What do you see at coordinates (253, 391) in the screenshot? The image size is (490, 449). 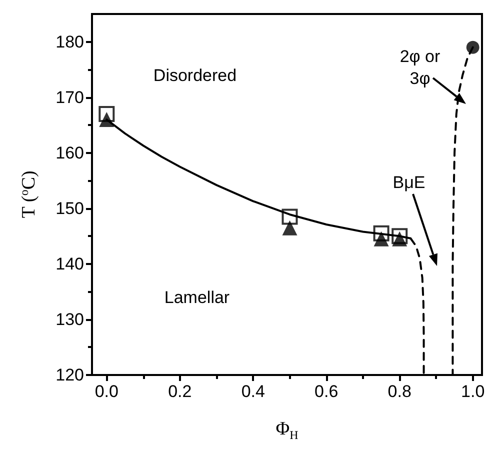 I see `x-tick-label: 0.4` at bounding box center [253, 391].